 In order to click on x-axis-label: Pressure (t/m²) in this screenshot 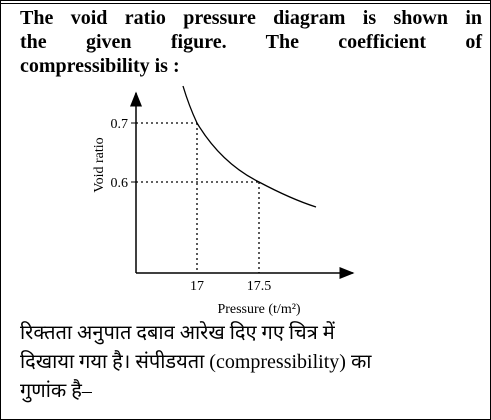, I will do `click(258, 309)`.